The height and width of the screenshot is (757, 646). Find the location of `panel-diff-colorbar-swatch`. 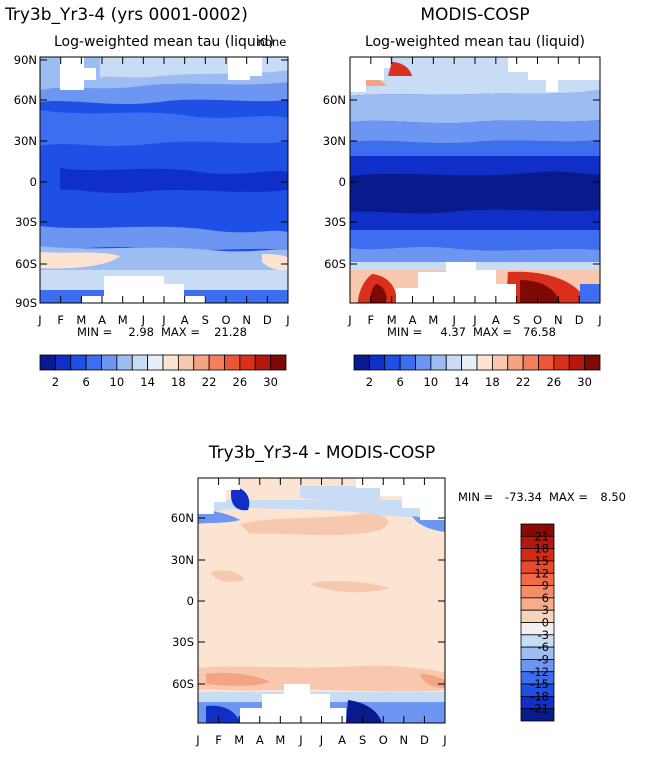

panel-diff-colorbar-swatch is located at coordinates (537, 592).